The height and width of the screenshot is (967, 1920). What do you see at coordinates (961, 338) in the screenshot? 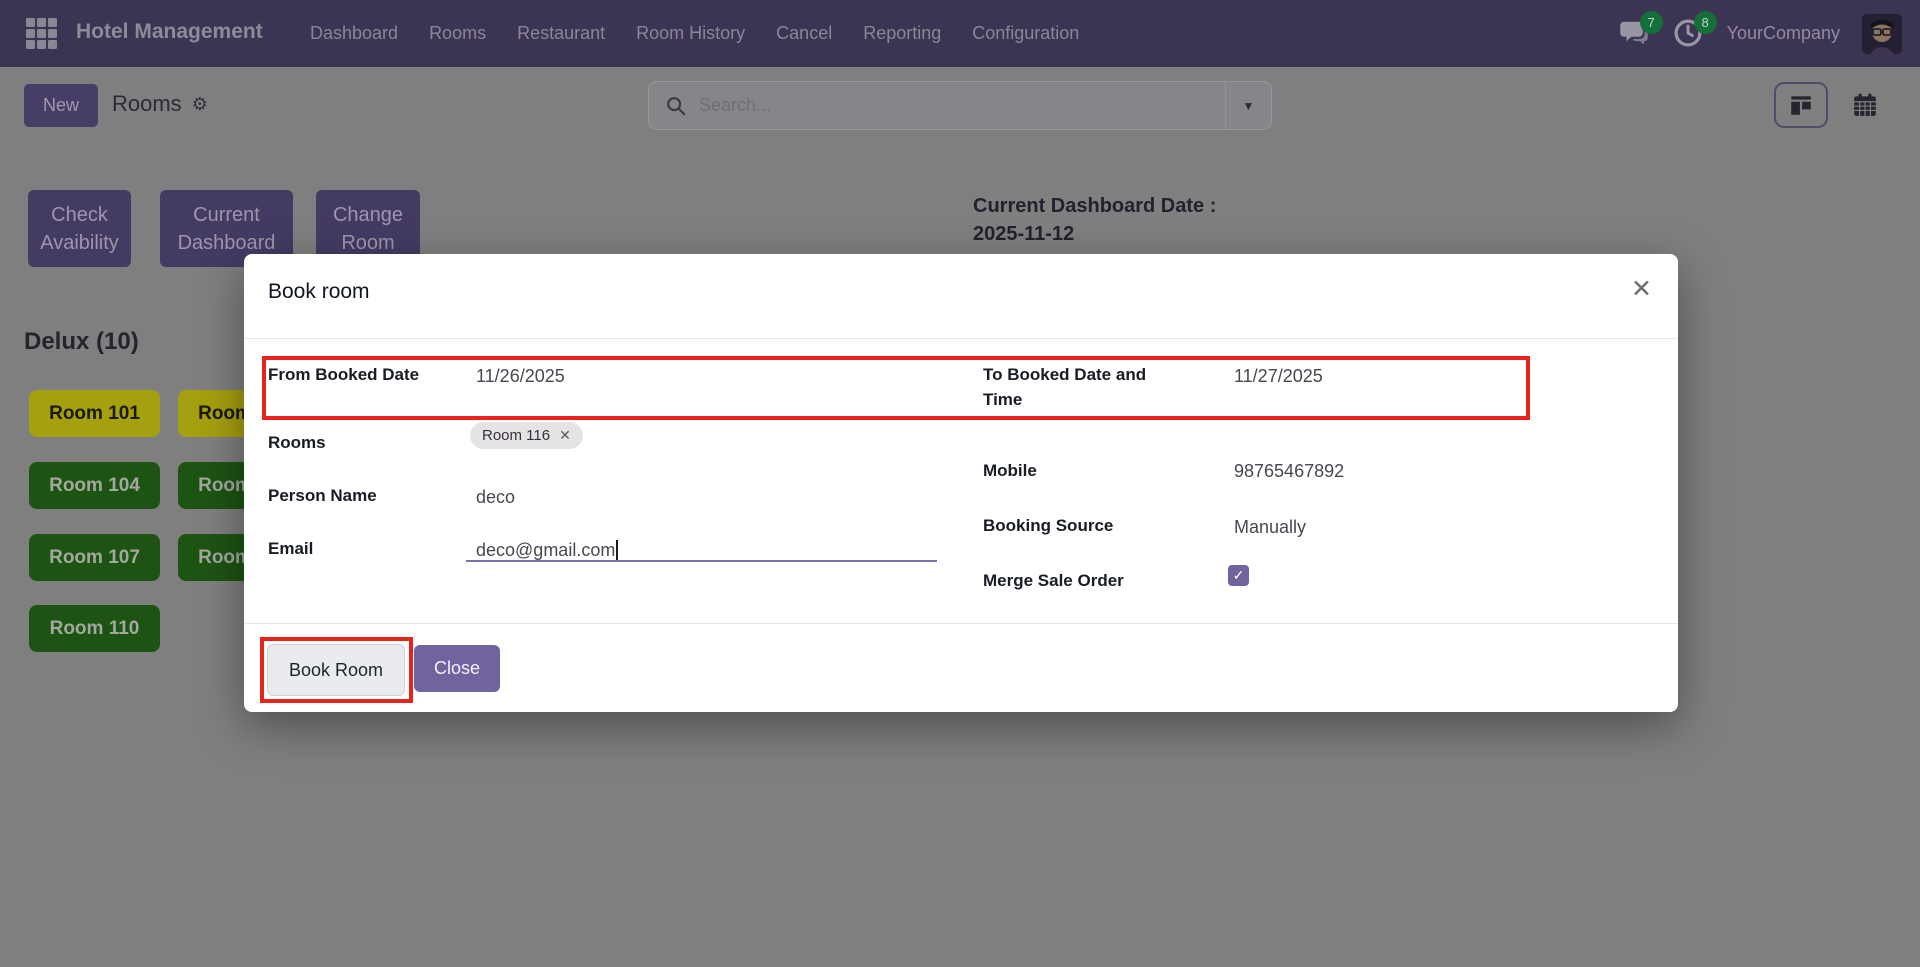
I see `modal-header-divider` at bounding box center [961, 338].